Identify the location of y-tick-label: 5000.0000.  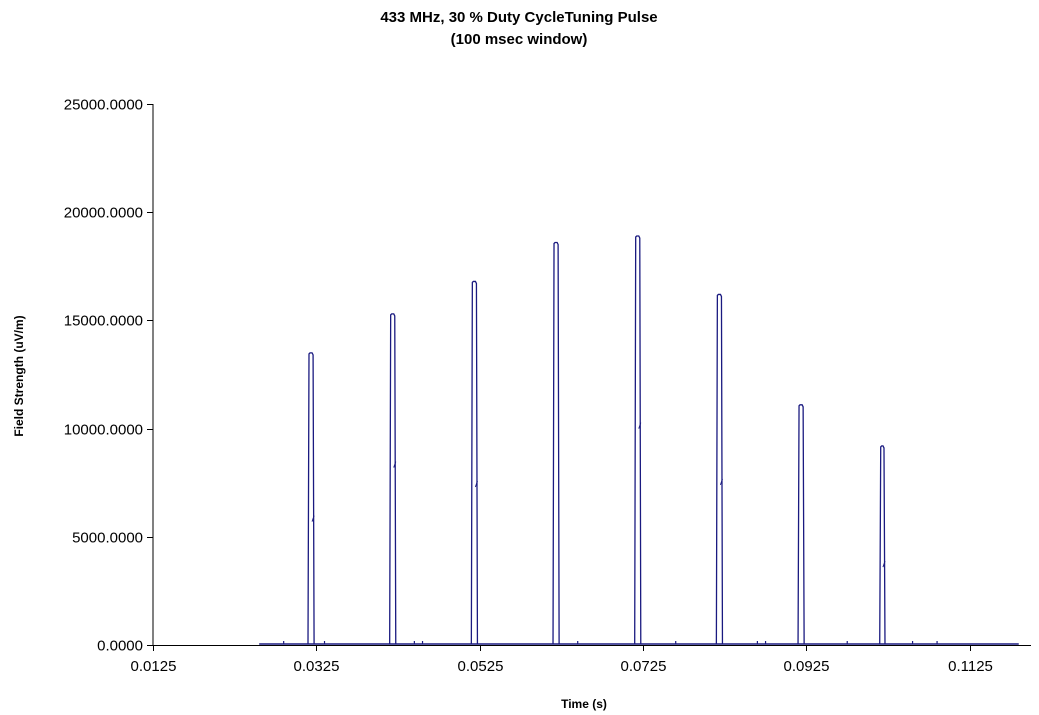
(107, 538).